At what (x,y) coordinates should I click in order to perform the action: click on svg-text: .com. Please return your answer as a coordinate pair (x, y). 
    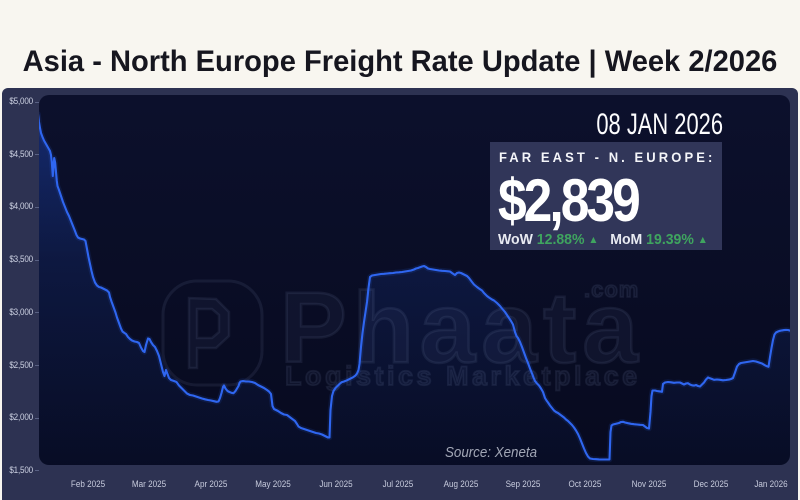
    Looking at the image, I should click on (611, 289).